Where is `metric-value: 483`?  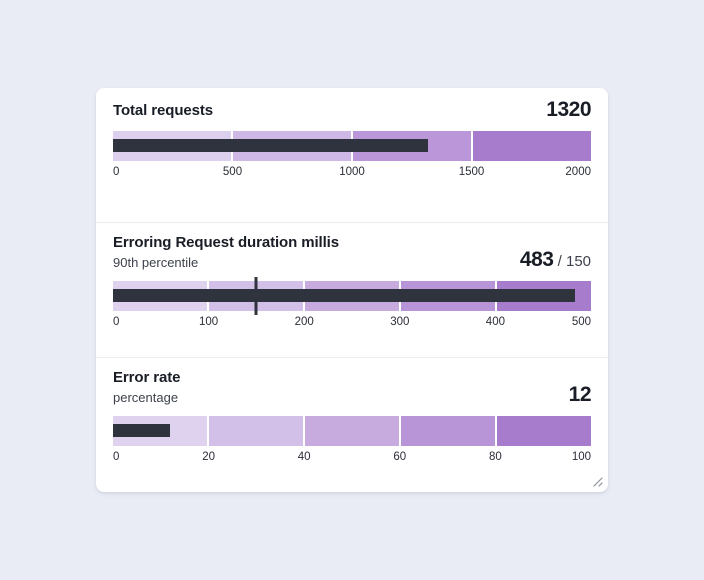
metric-value: 483 is located at coordinates (536, 259).